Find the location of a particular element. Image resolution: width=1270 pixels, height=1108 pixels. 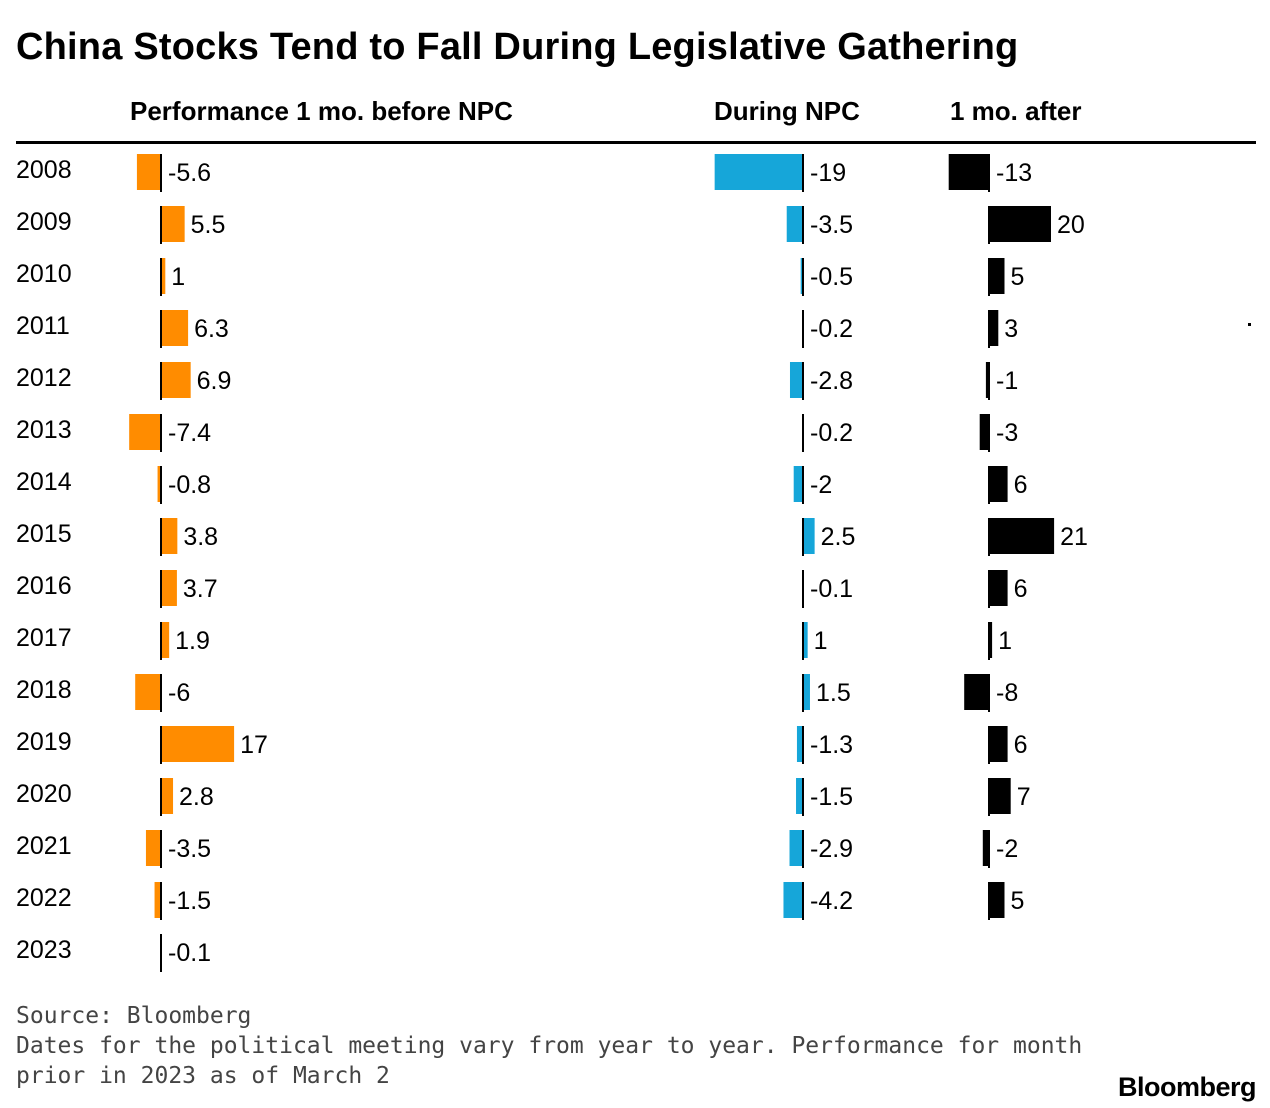

bar-during-2017 is located at coordinates (805, 640).